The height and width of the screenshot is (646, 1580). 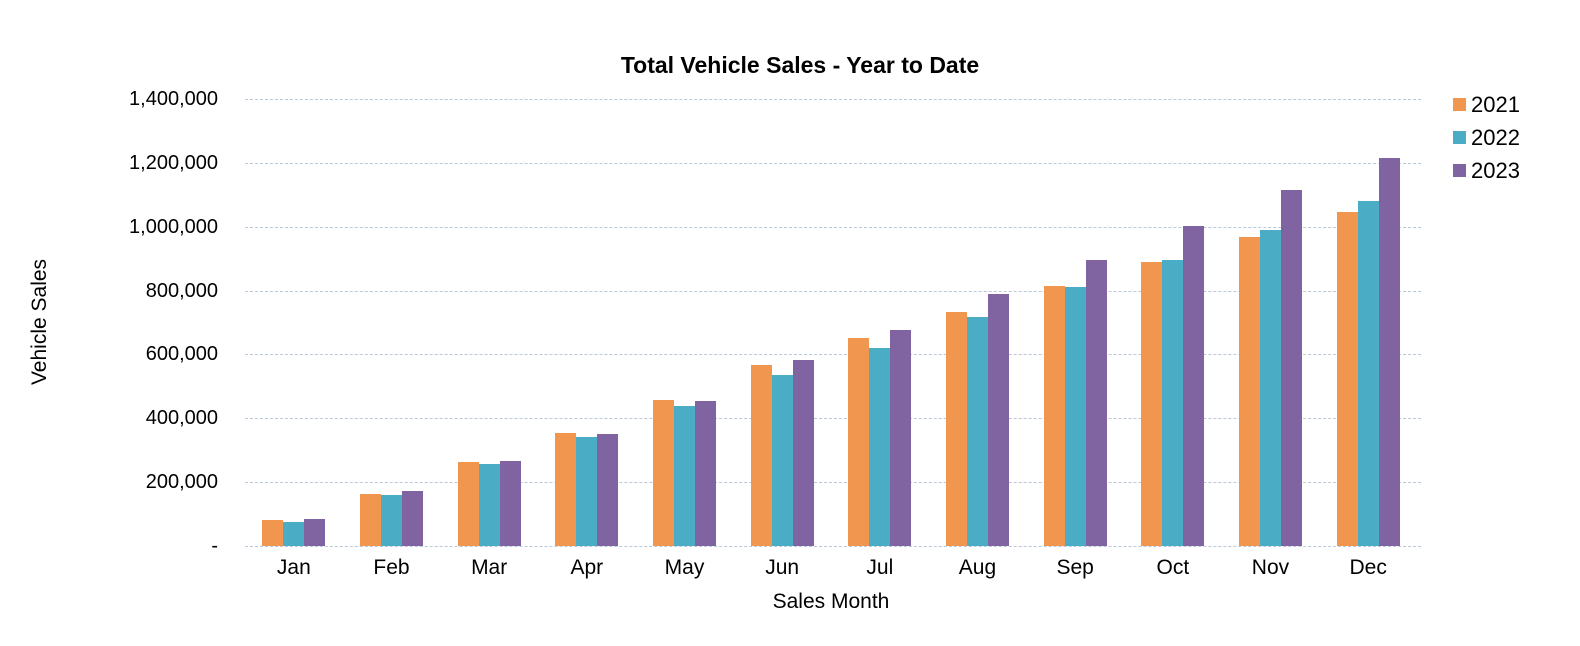 What do you see at coordinates (181, 482) in the screenshot?
I see `y-tick-label: 200,000` at bounding box center [181, 482].